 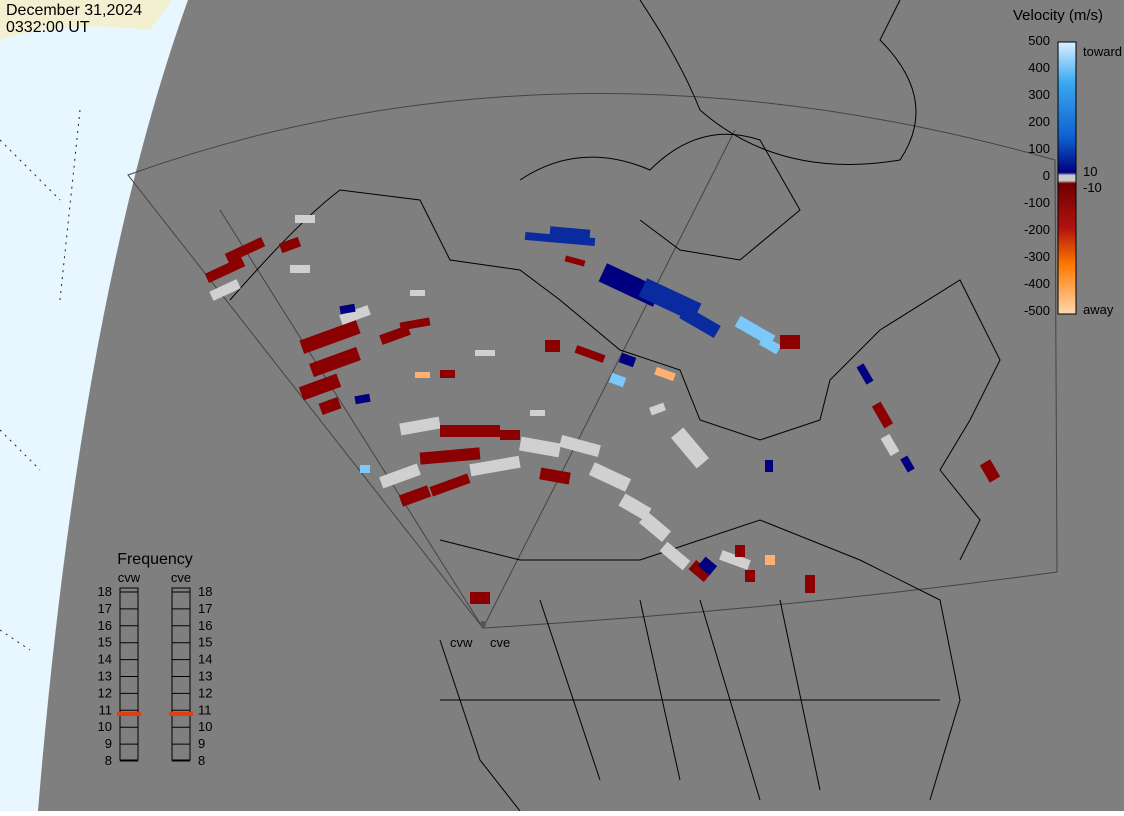 What do you see at coordinates (1039, 67) in the screenshot?
I see `velocity-tick-label: 400` at bounding box center [1039, 67].